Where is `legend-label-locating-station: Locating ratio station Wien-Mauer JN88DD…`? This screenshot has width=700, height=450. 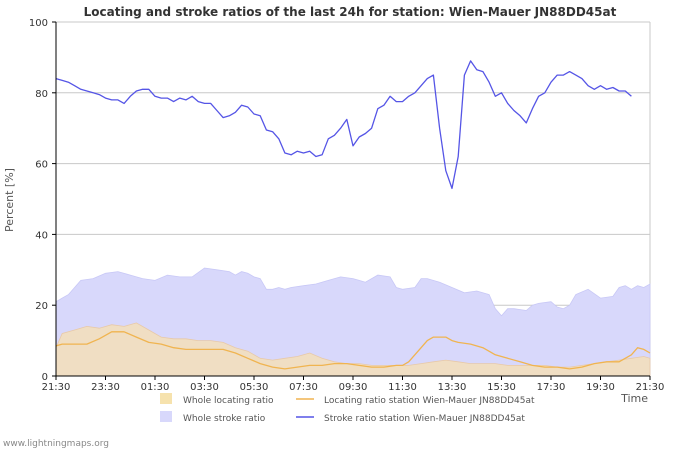 legend-label-locating-station: Locating ratio station Wien-Mauer JN88DD… is located at coordinates (429, 401).